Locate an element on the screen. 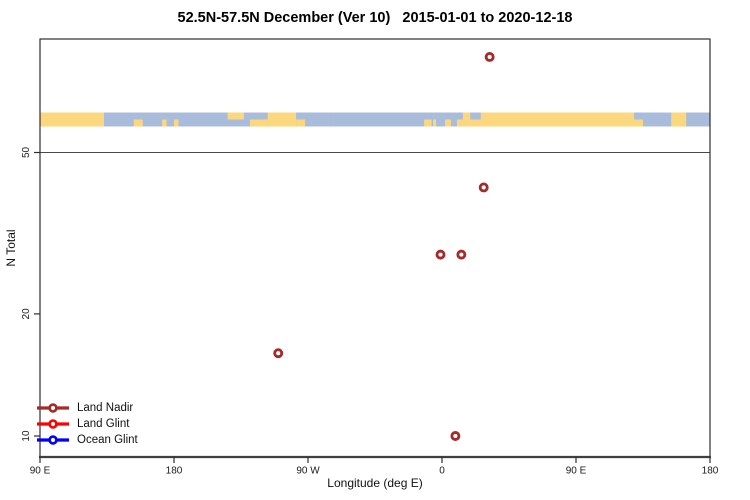 The width and height of the screenshot is (750, 500). land-glint-marker-icon is located at coordinates (53, 423).